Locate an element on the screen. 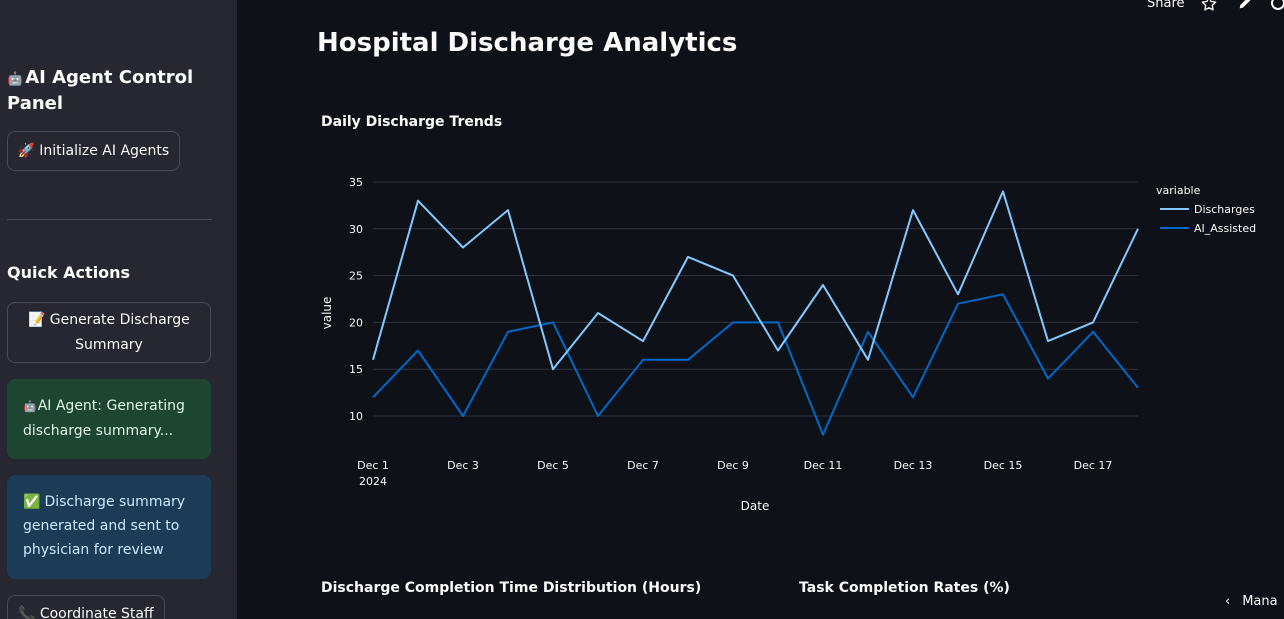 The image size is (1284, 619). rocket-icon: 🚀 is located at coordinates (26, 151).